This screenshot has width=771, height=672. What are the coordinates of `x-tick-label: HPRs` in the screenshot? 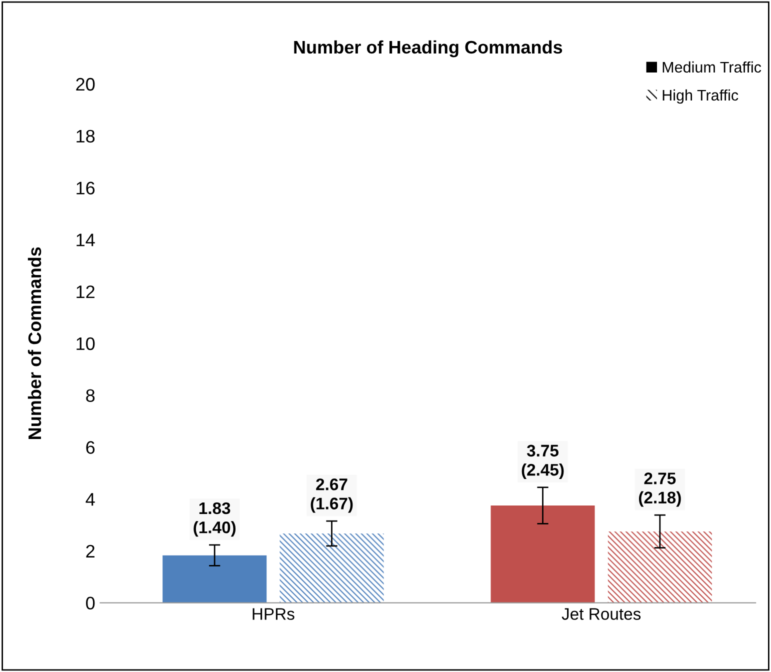 It's located at (273, 614).